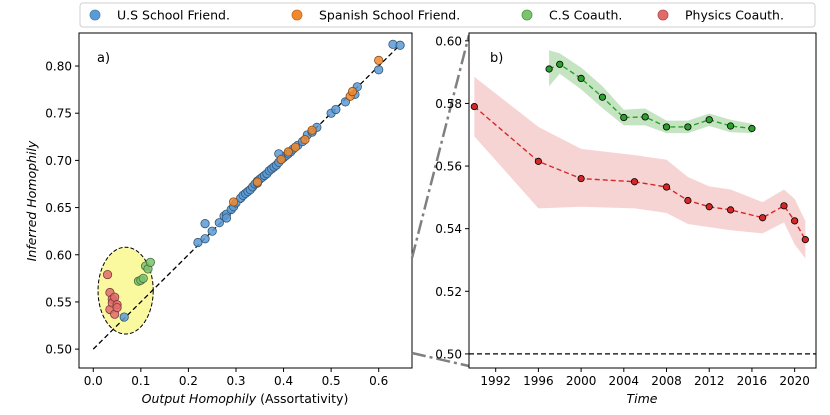 The image size is (830, 415). I want to click on y-tick-label: 0.56, so click(448, 167).